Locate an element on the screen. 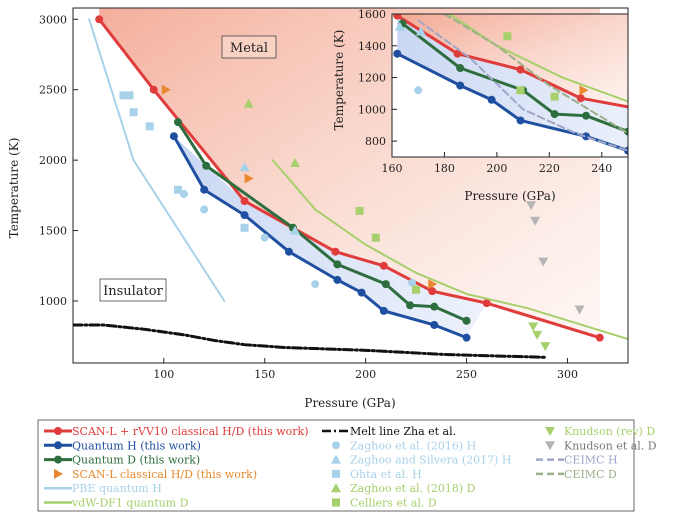 This screenshot has height=513, width=673. quantum-d-this-work-line is located at coordinates (514, 78).